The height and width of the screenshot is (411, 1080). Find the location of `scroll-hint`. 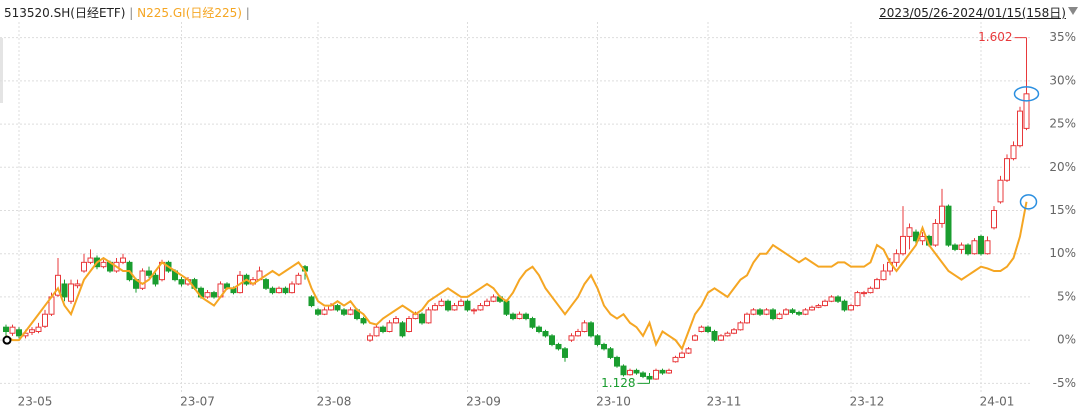

scroll-hint is located at coordinates (1, 70).